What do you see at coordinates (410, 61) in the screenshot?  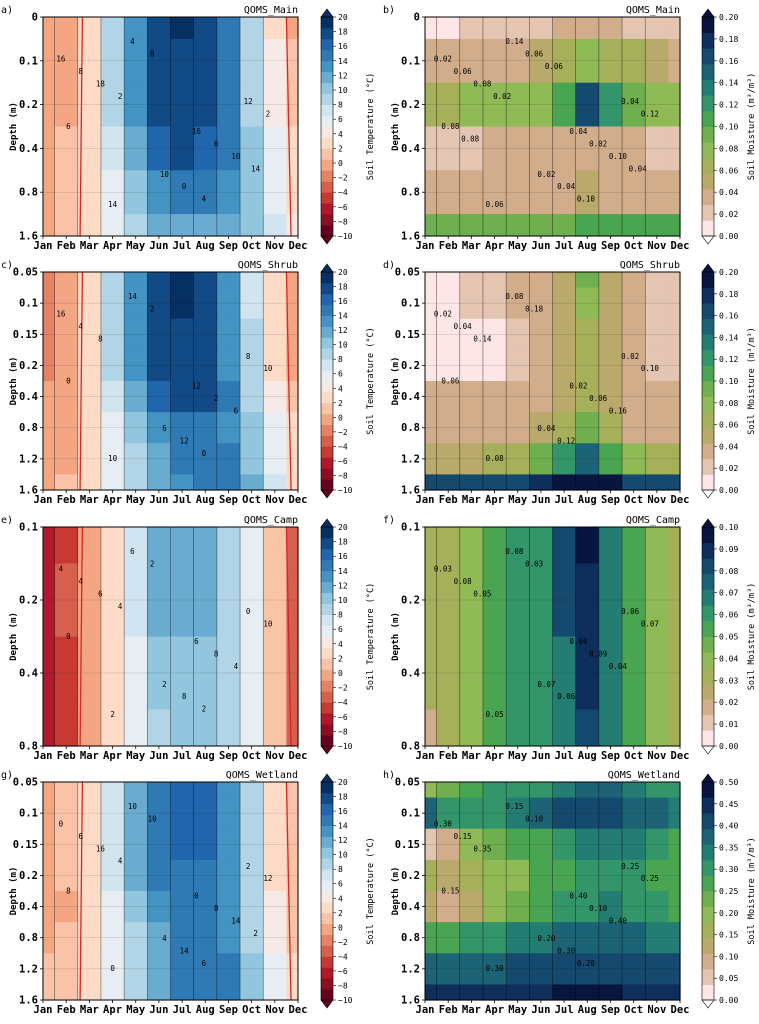 I see `y-tick-label: 0.1` at bounding box center [410, 61].